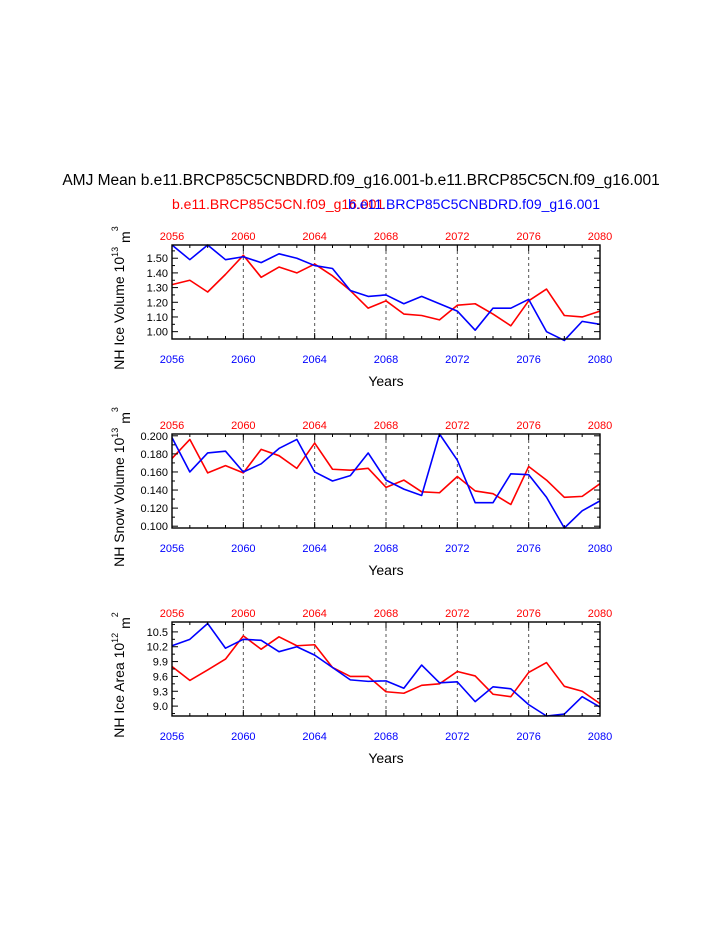 The width and height of the screenshot is (723, 935). Describe the element at coordinates (160, 663) in the screenshot. I see `y-tick-label: 9.9` at that location.